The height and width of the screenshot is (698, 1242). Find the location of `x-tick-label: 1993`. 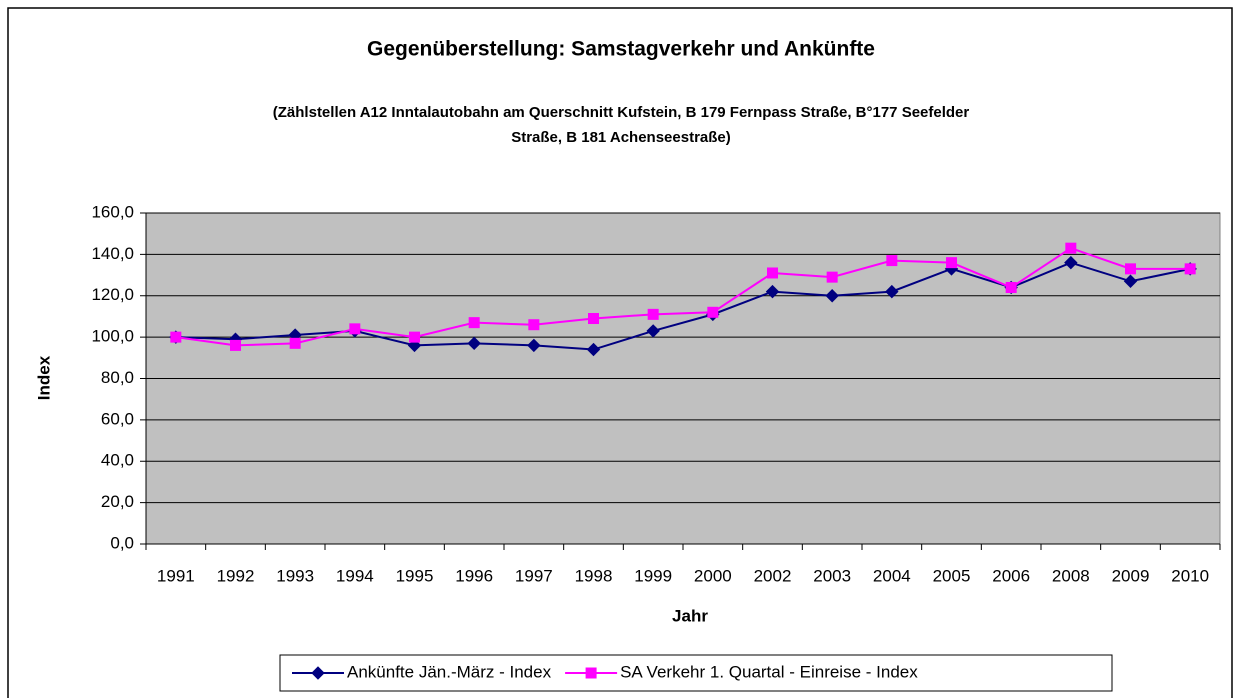

x-tick-label: 1993 is located at coordinates (295, 575).